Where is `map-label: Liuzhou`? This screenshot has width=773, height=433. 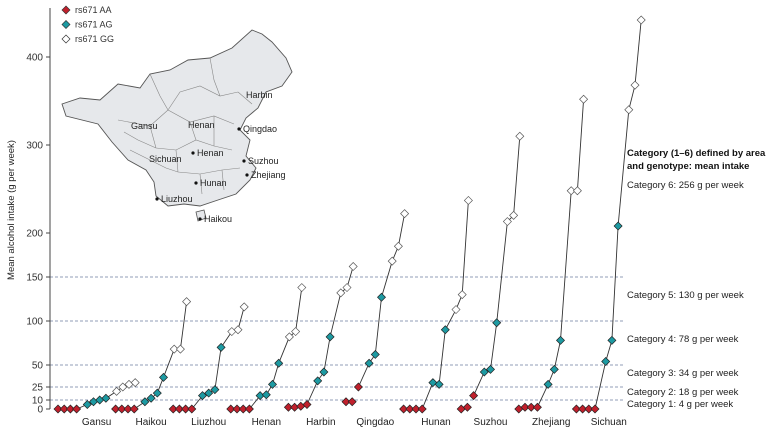
map-label: Liuzhou is located at coordinates (177, 199).